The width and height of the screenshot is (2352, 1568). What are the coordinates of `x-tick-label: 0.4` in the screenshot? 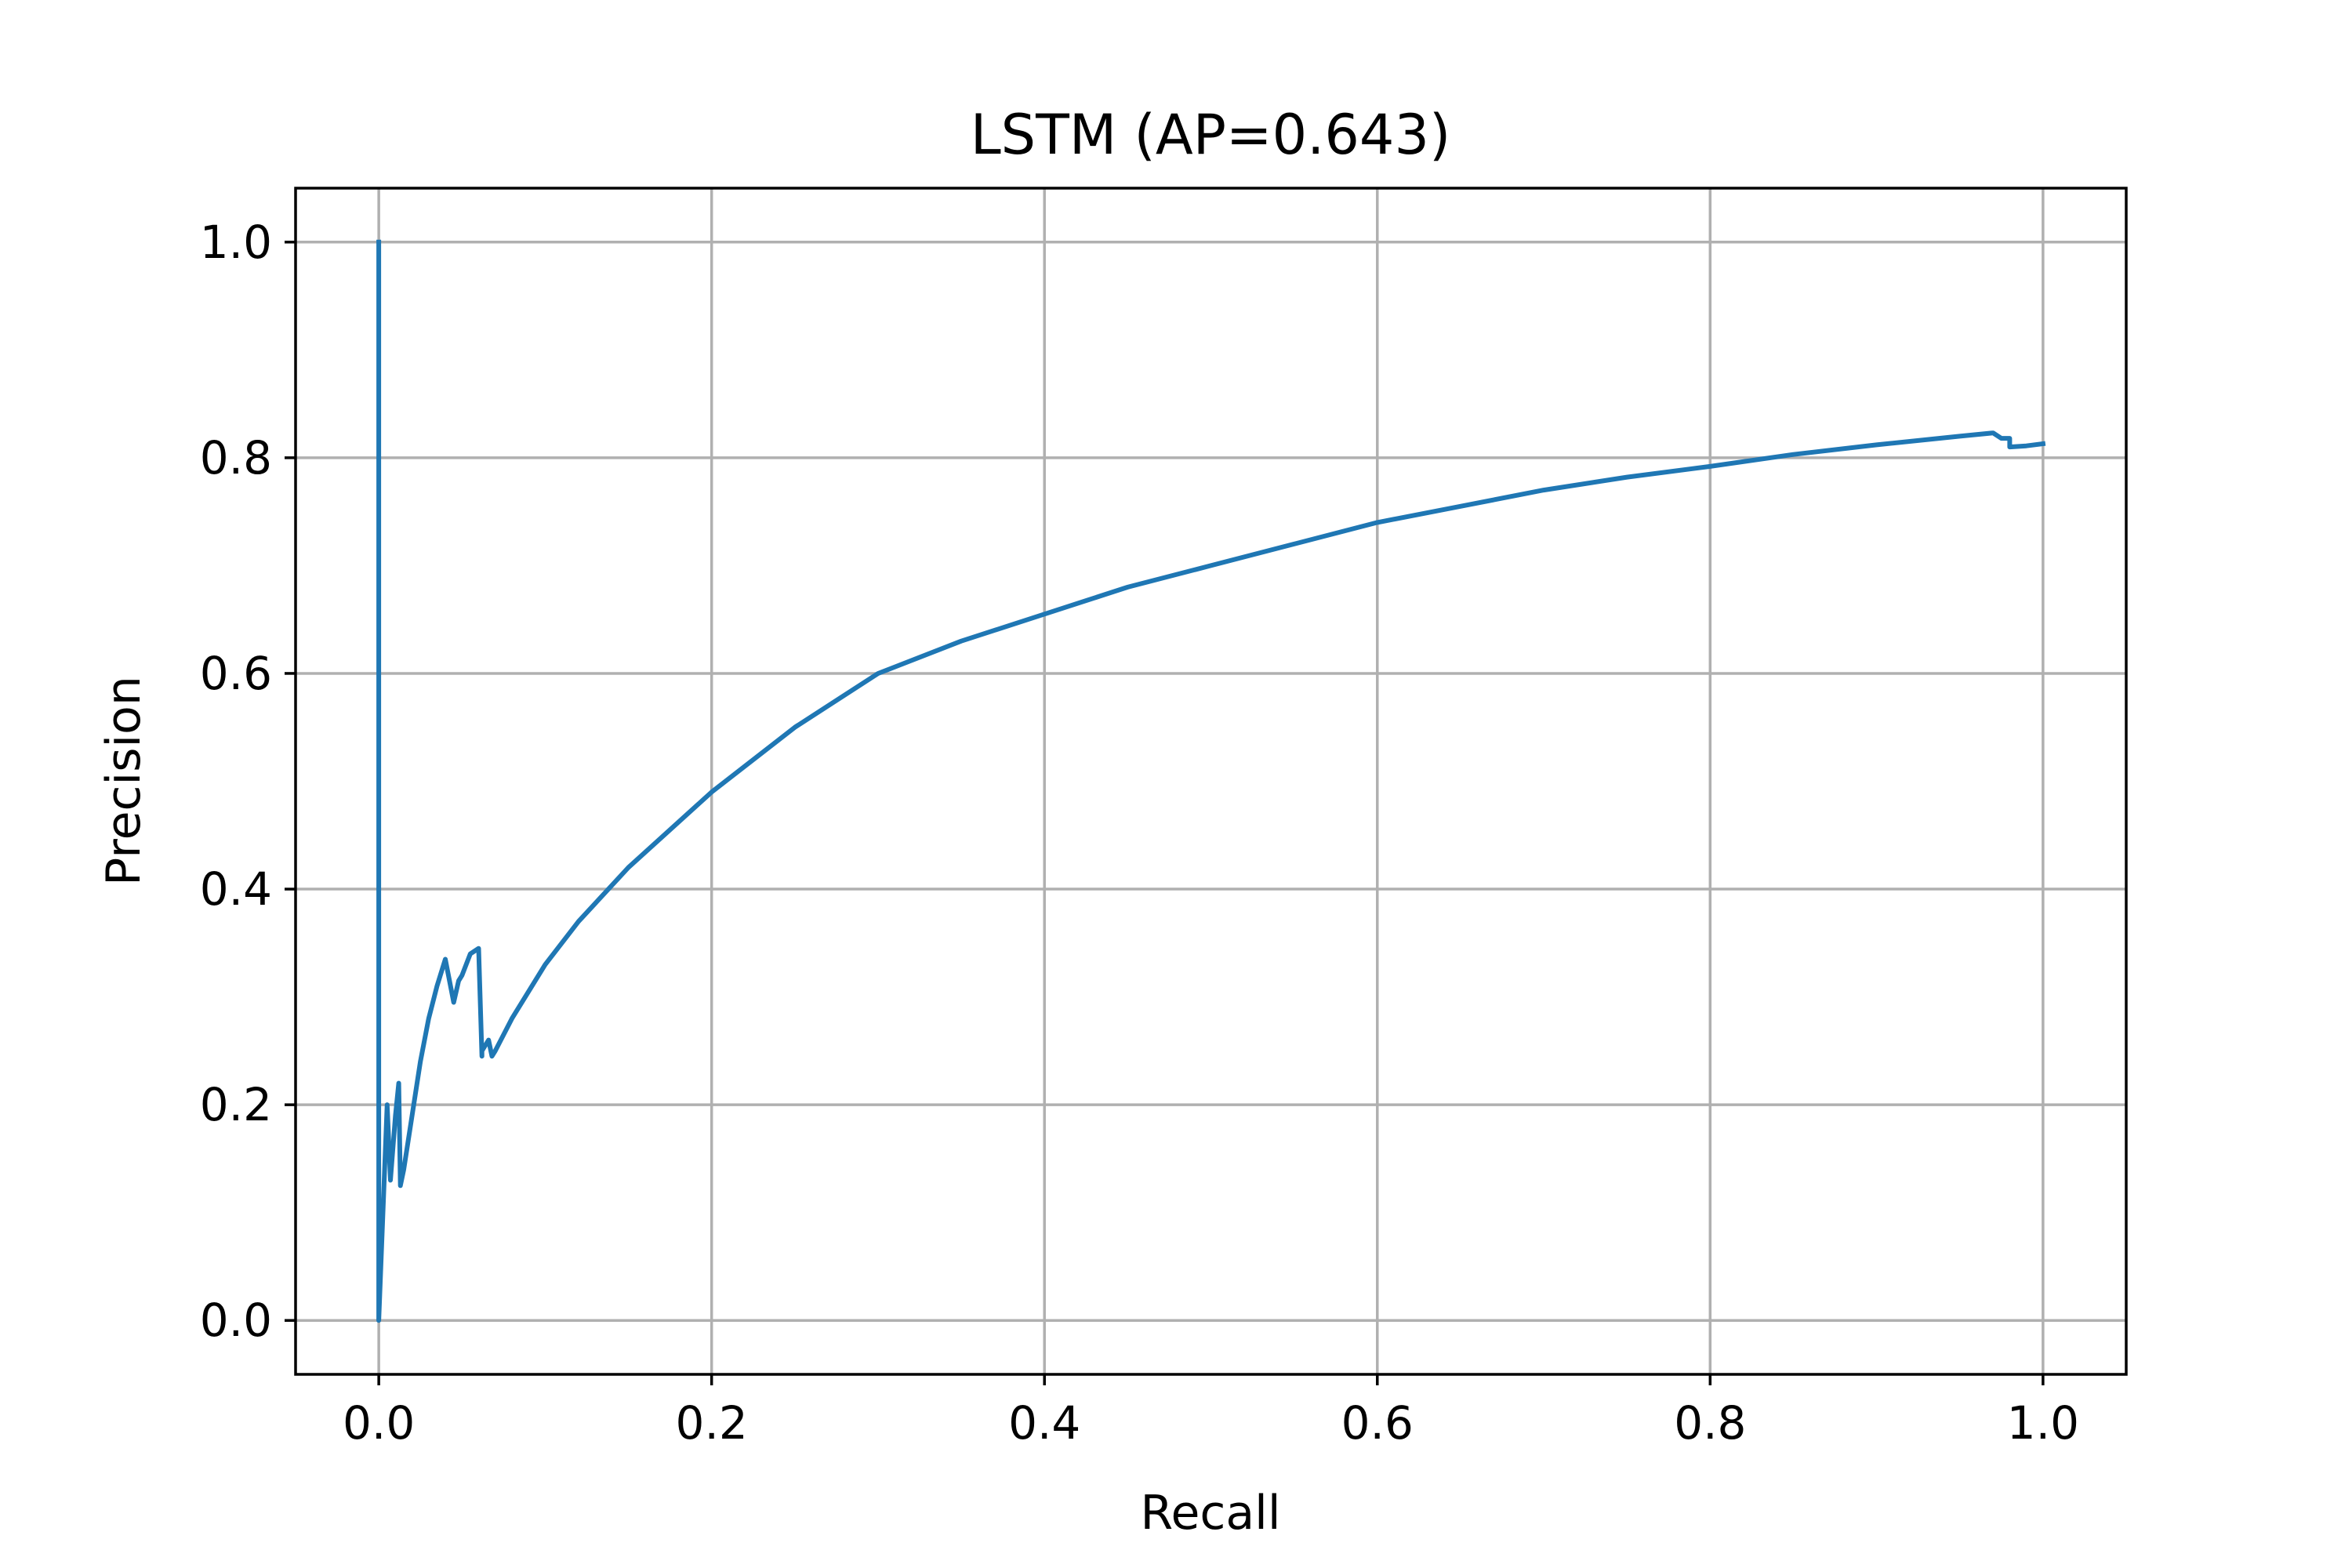 It's located at (1044, 1423).